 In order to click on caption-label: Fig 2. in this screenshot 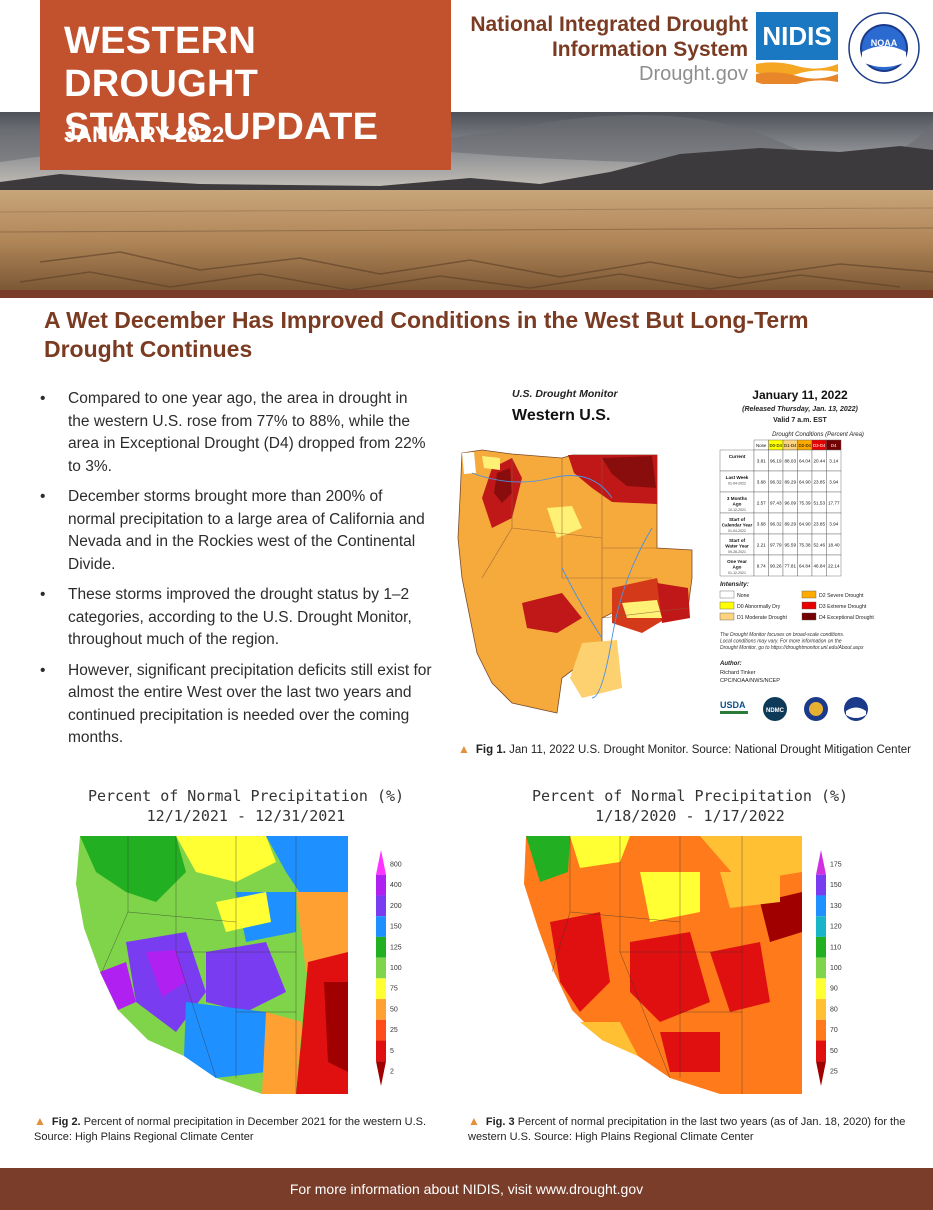, I will do `click(66, 1122)`.